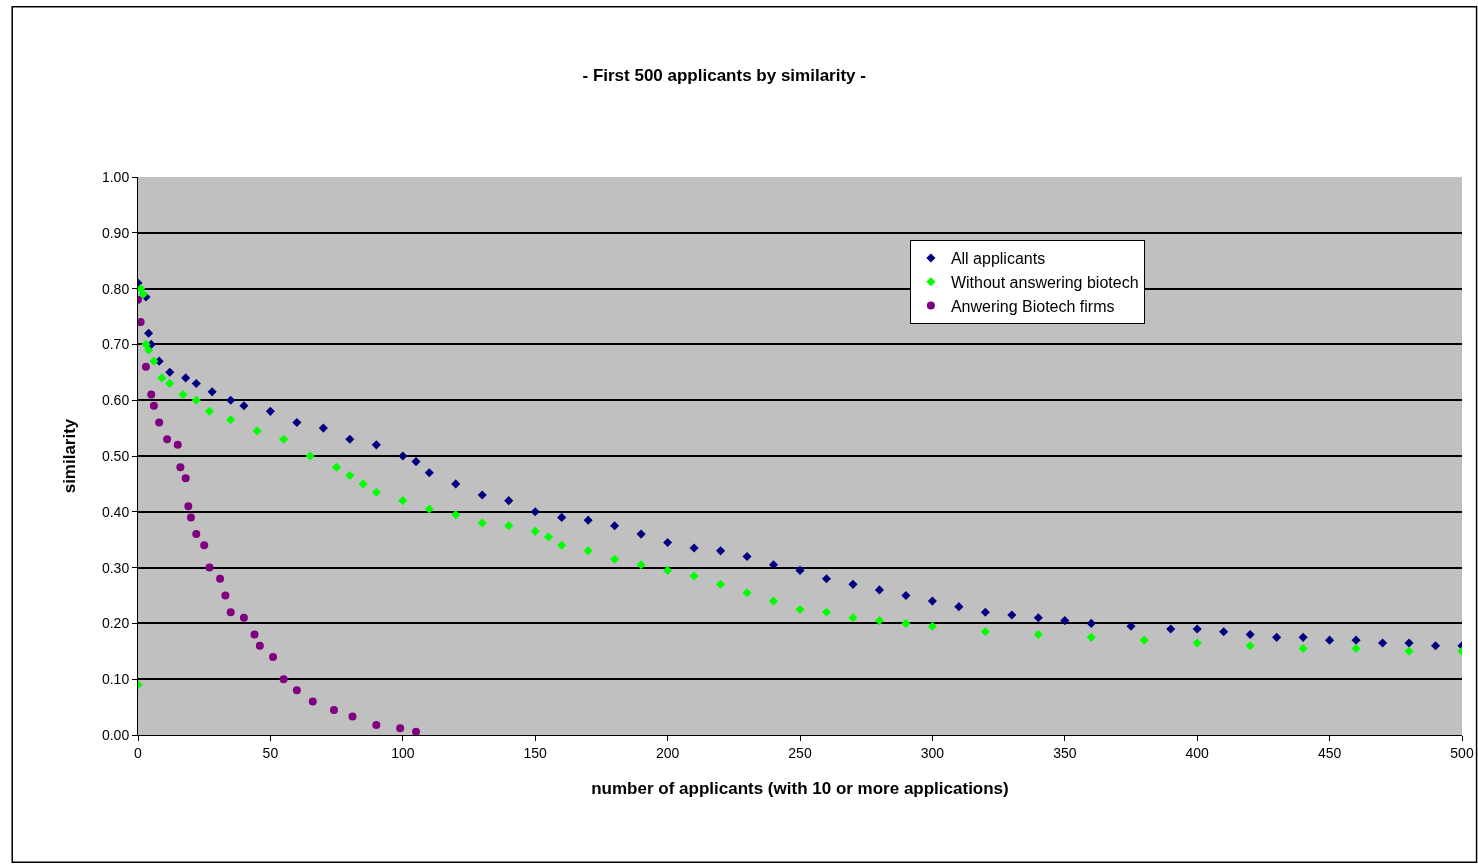  What do you see at coordinates (115, 511) in the screenshot?
I see `y-tick-label: 0.40` at bounding box center [115, 511].